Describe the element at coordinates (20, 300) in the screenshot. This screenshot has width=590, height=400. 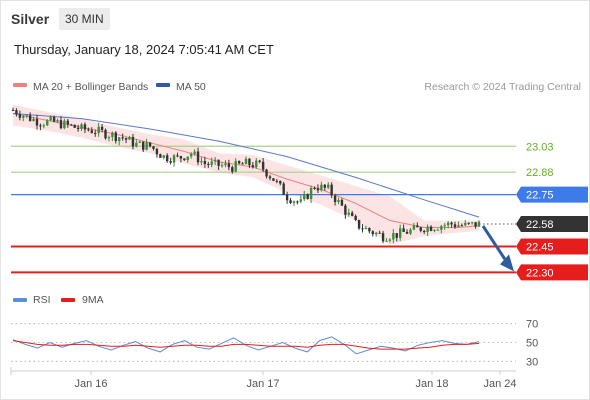
I see `rsi-legend-swatch` at that location.